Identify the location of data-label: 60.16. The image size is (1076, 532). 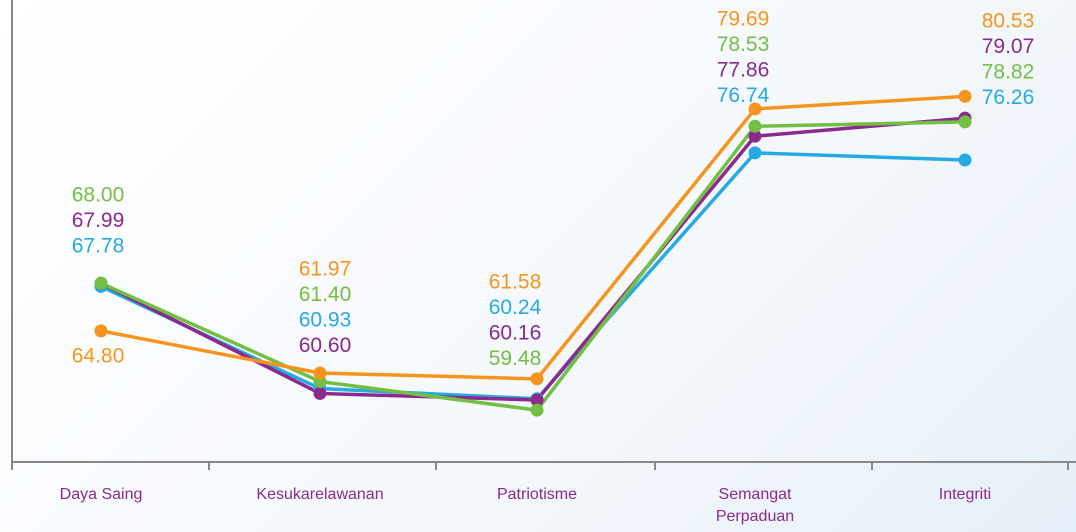
(515, 333).